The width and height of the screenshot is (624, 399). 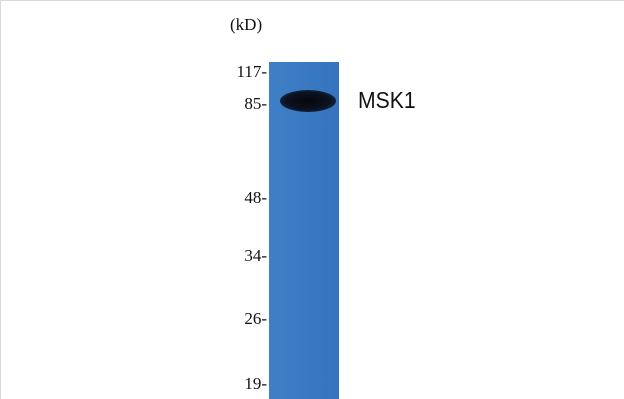 I want to click on unit-label: (kD), so click(x=246, y=24).